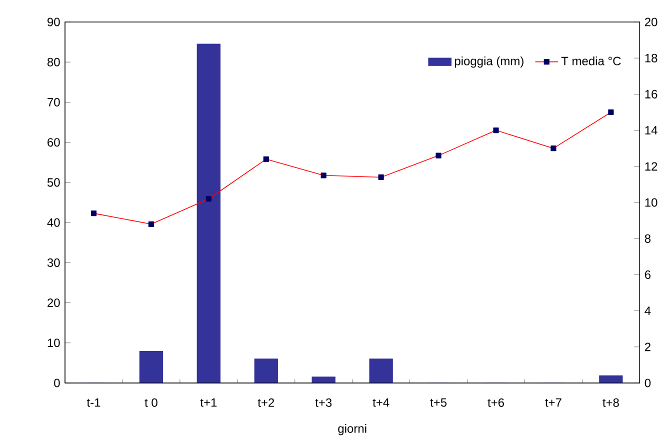 The image size is (672, 448). What do you see at coordinates (489, 62) in the screenshot?
I see `legend-label: pioggia (mm)` at bounding box center [489, 62].